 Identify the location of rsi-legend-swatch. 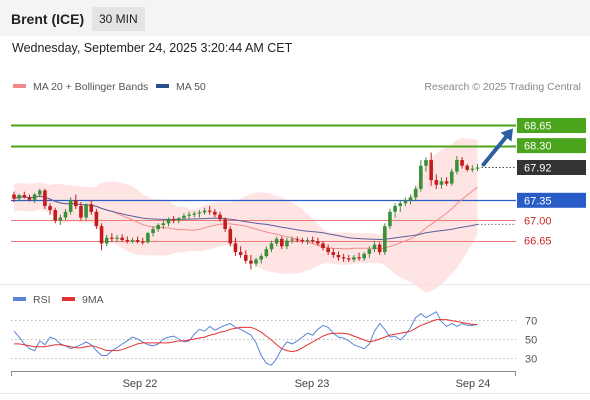
(68, 299).